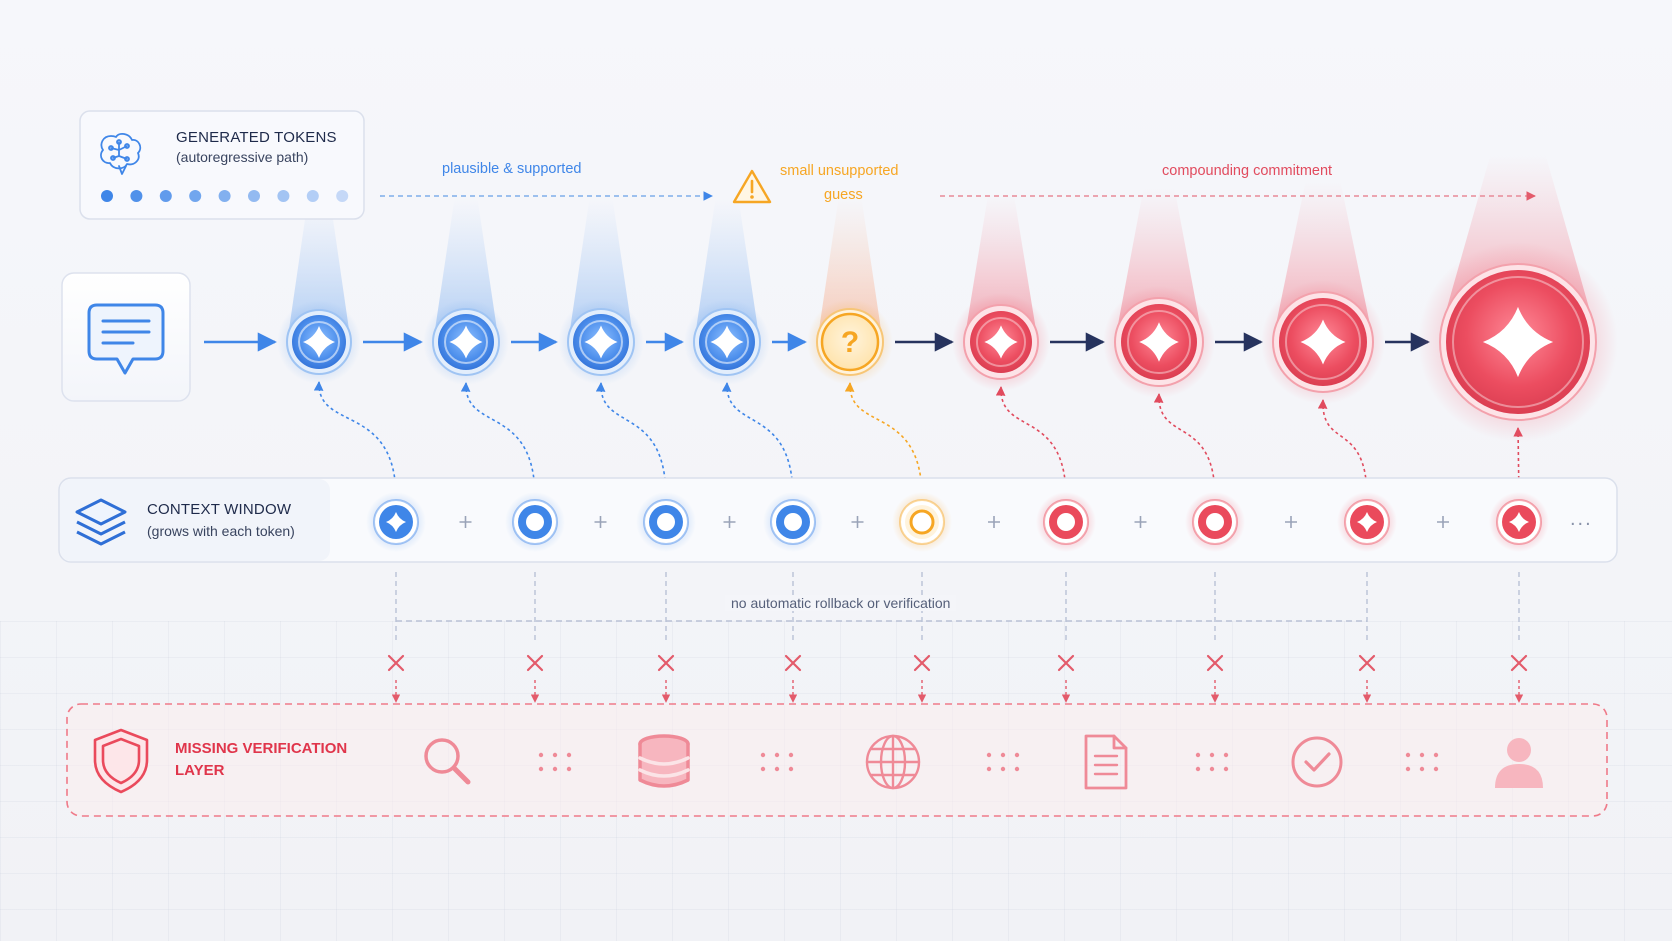  Describe the element at coordinates (918, 440) in the screenshot. I see `context-links` at that location.